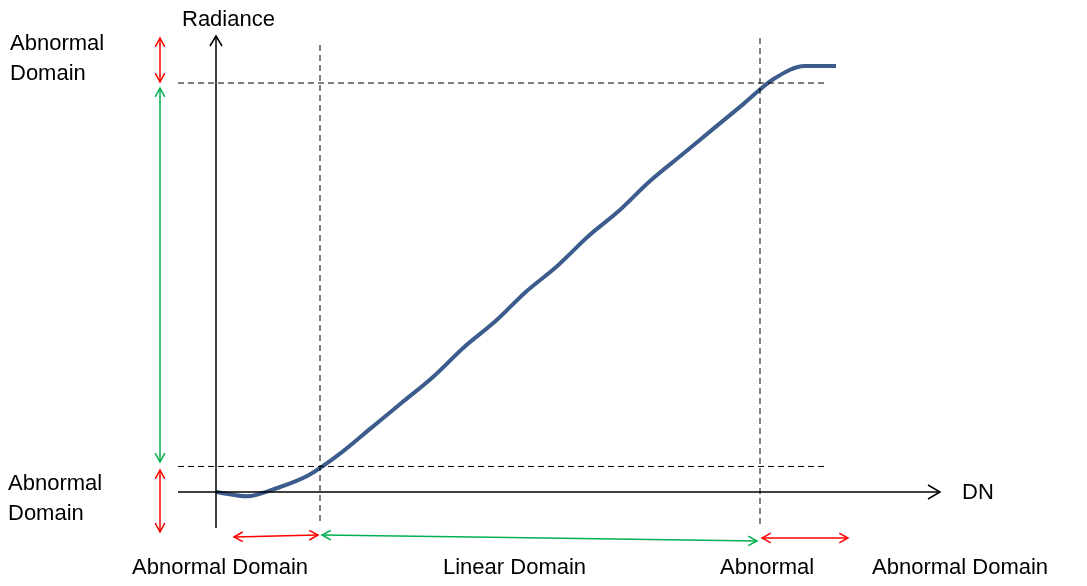  I want to click on text: Abnormal, so click(767, 567).